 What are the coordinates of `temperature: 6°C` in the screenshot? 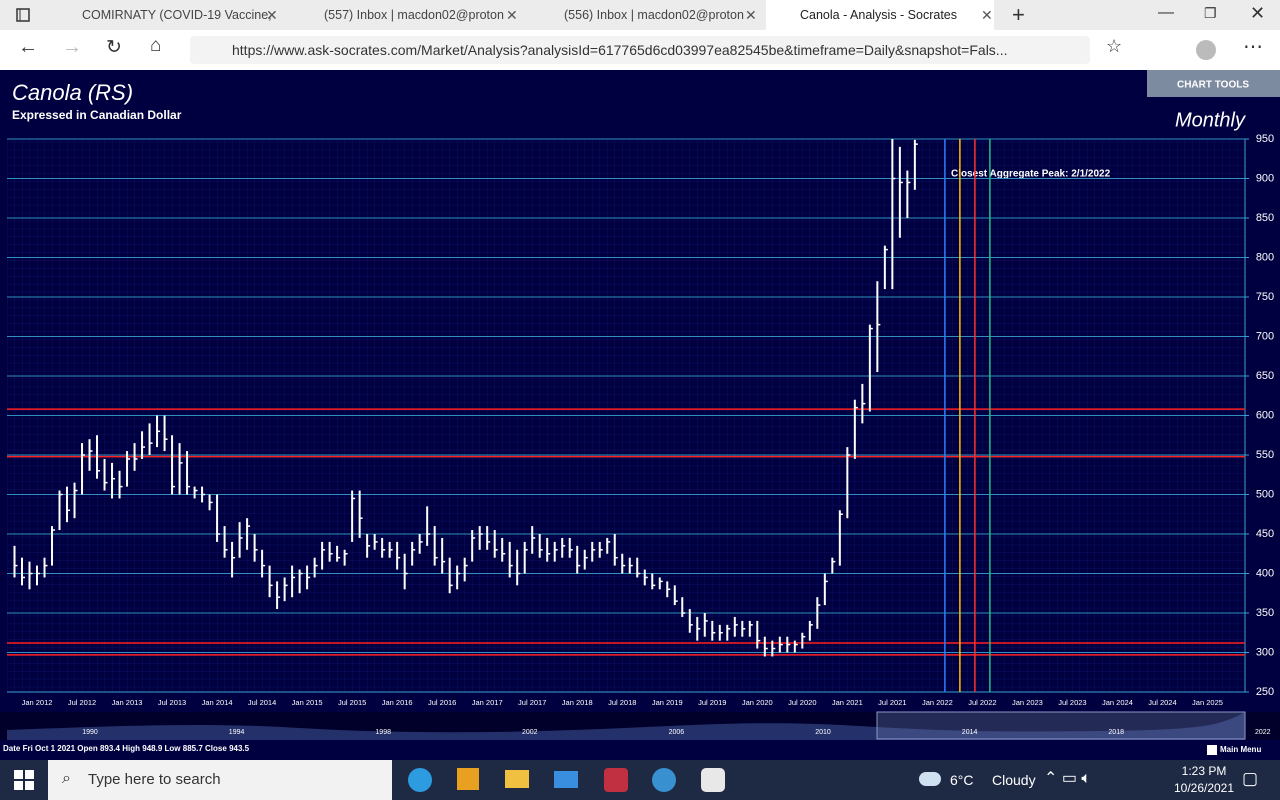 It's located at (962, 780).